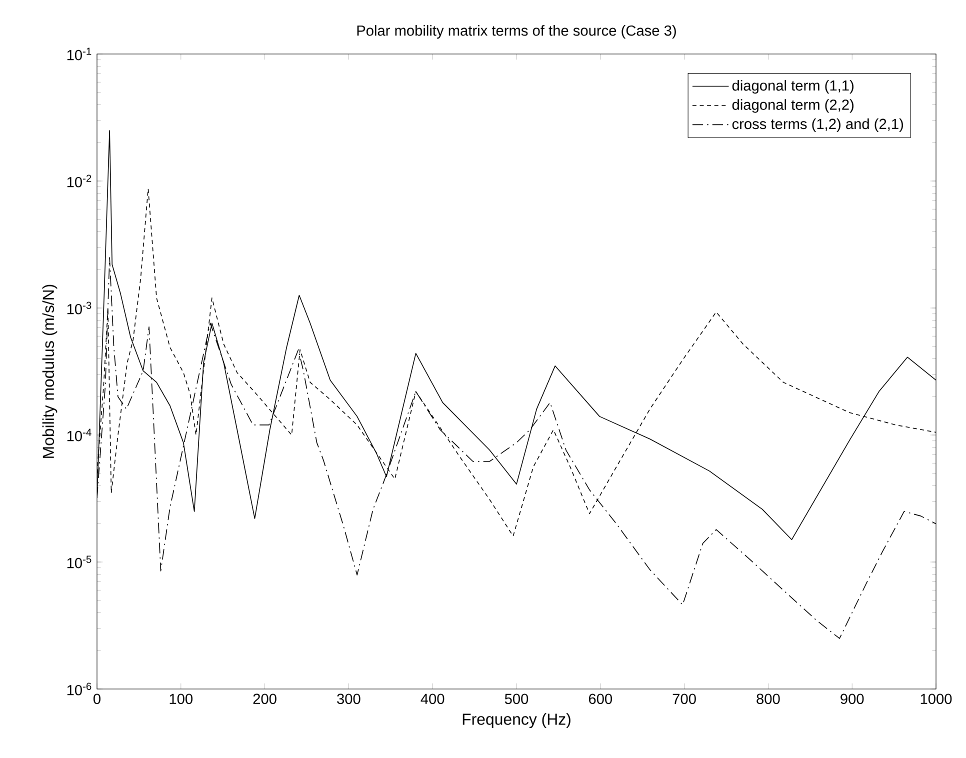 The height and width of the screenshot is (758, 966). I want to click on y-axis-title: Mobility modulus (m/s/N), so click(50, 371).